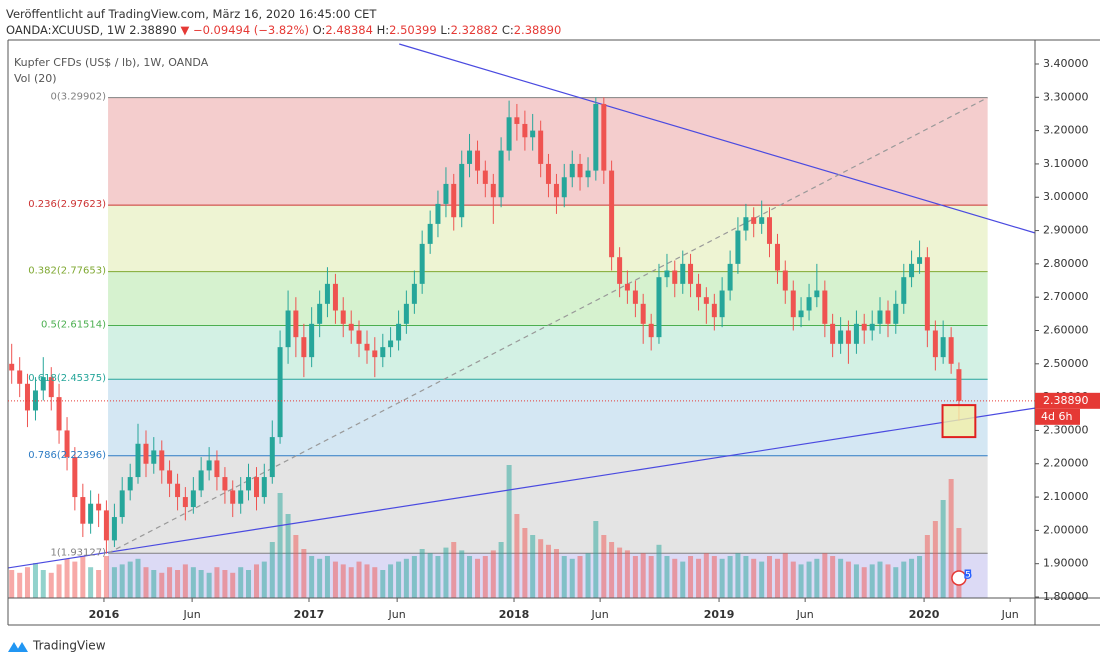  Describe the element at coordinates (67, 204) in the screenshot. I see `fib-label: 0.236(2.97623)` at that location.